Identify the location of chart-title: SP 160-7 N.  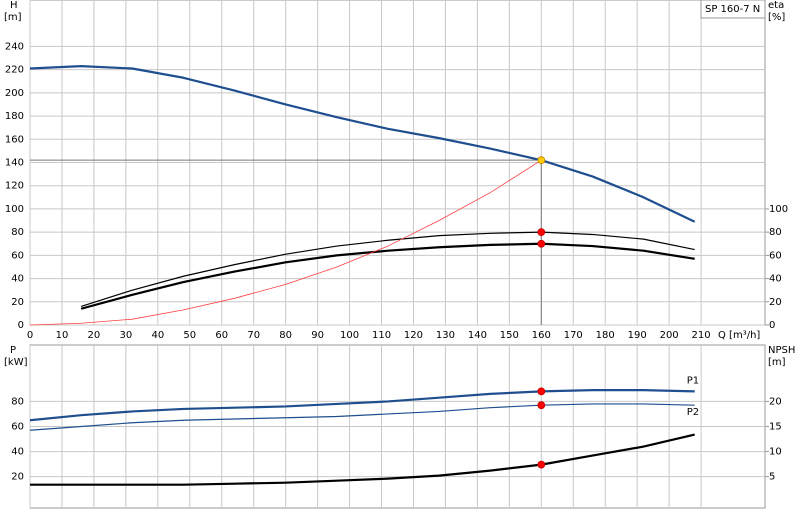
(732, 9).